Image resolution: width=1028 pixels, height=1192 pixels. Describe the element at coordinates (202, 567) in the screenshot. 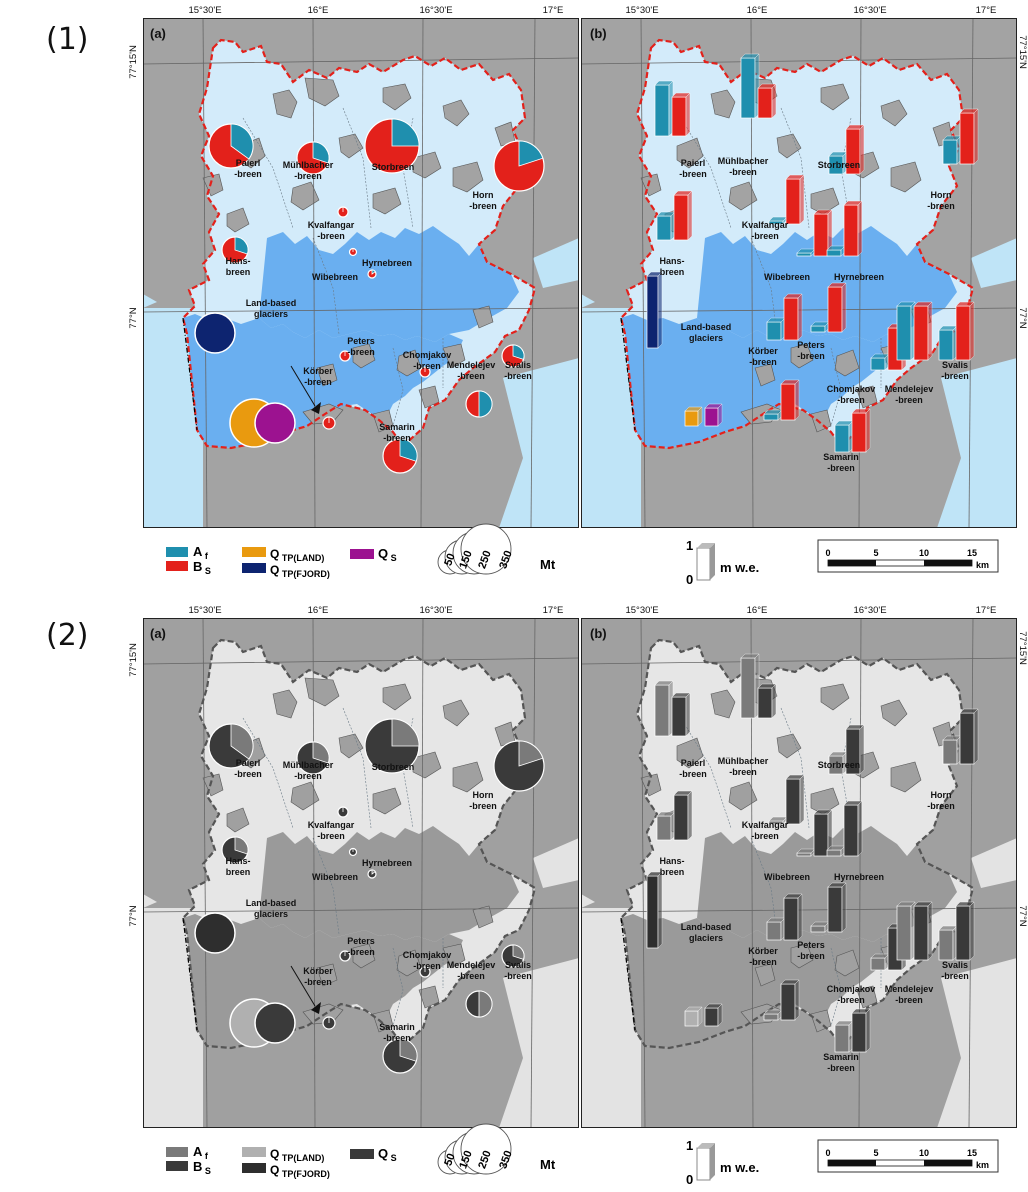

I see `legend-label-bs: B S` at that location.